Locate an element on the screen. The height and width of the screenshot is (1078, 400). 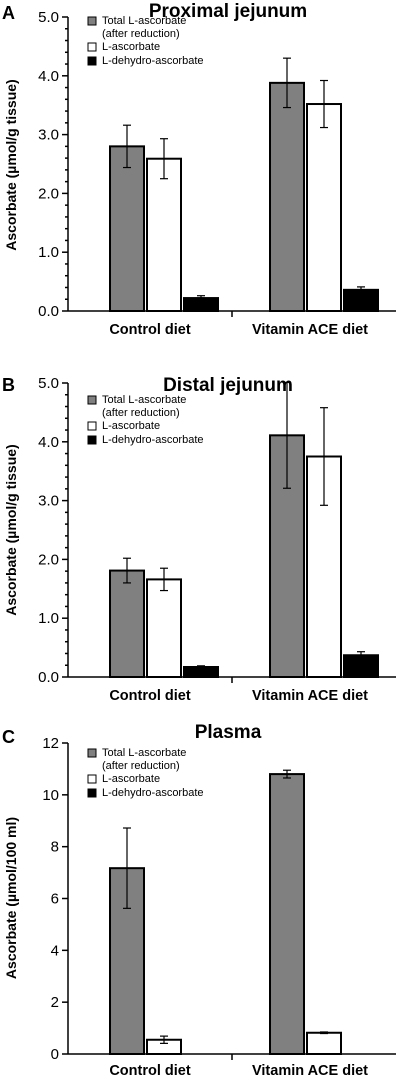
chart-title: Plasma is located at coordinates (228, 732).